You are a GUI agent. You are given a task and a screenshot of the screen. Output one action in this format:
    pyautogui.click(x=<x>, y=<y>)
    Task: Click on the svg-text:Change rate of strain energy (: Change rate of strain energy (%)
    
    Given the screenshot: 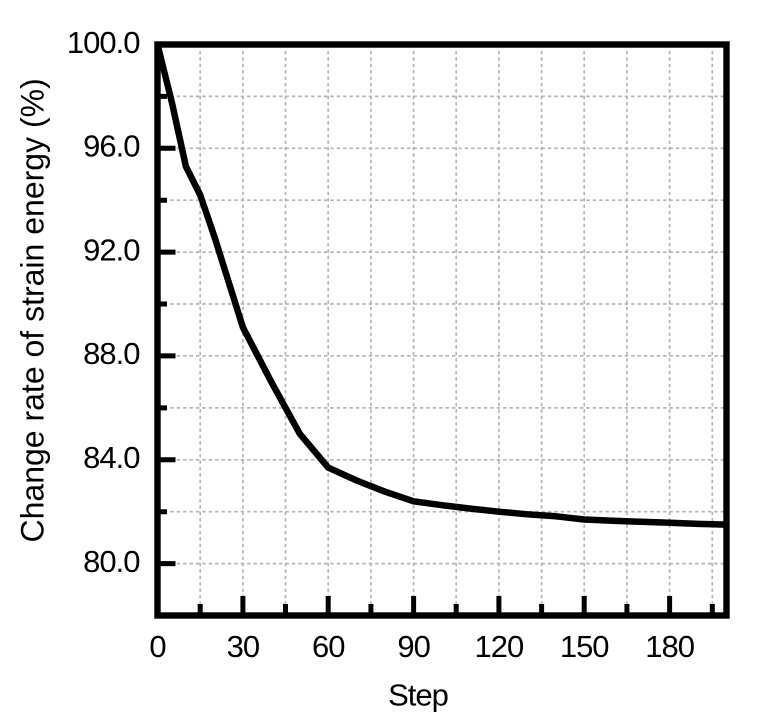 What is the action you would take?
    pyautogui.click(x=33, y=310)
    